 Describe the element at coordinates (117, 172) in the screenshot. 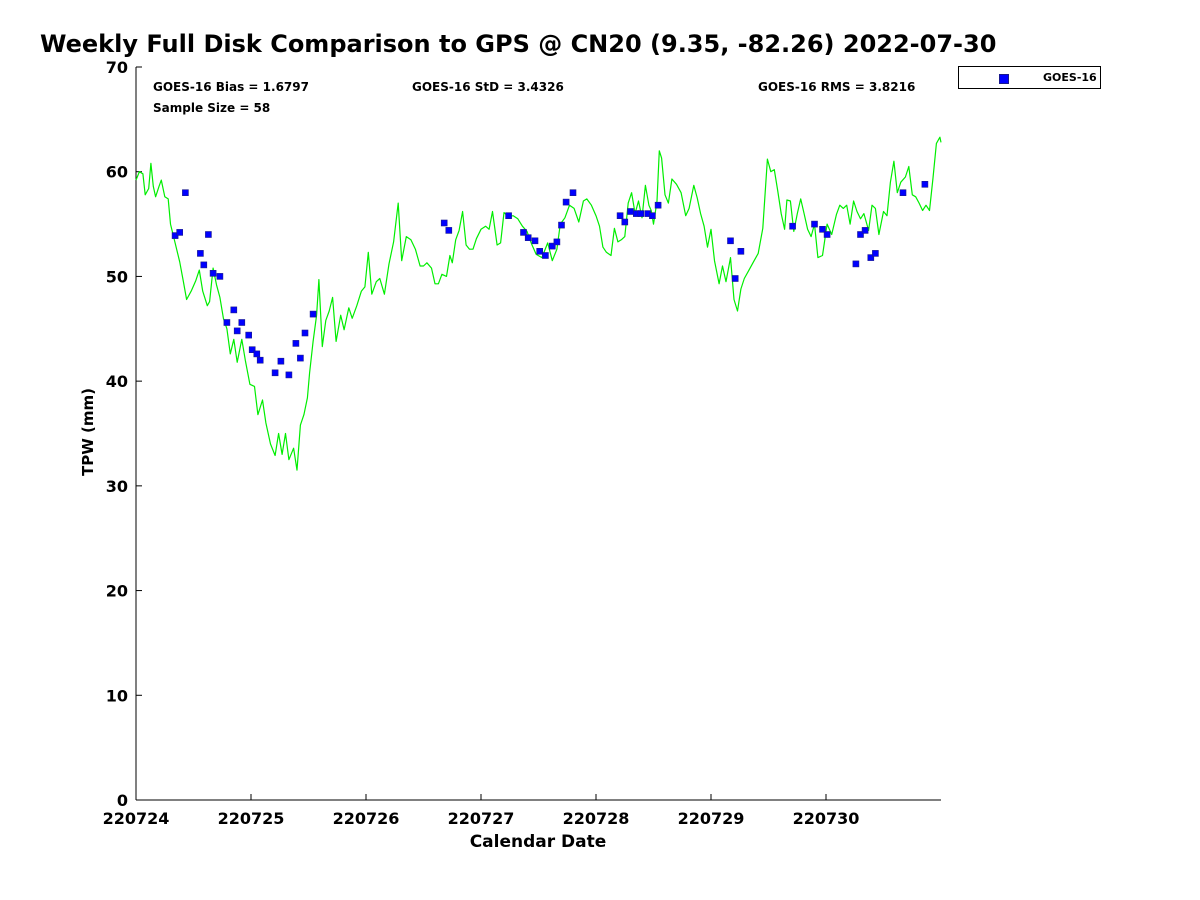

I see `y-tick-label: 60` at that location.